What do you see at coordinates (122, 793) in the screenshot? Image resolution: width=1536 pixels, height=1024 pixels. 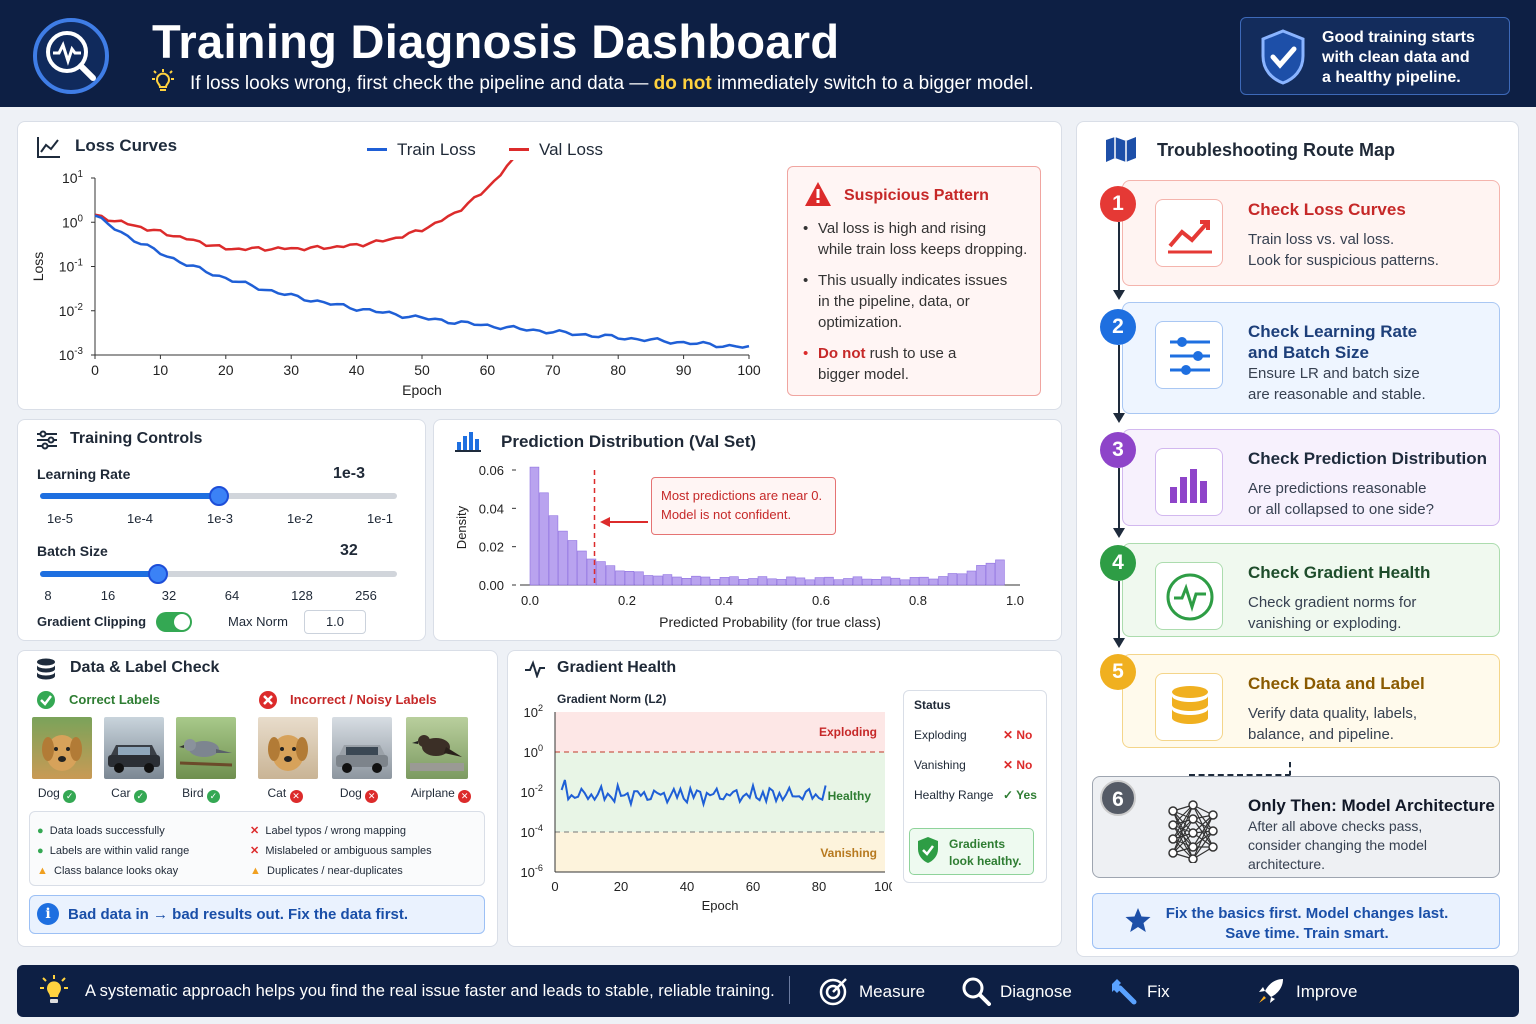 I see `caption-text: Car` at bounding box center [122, 793].